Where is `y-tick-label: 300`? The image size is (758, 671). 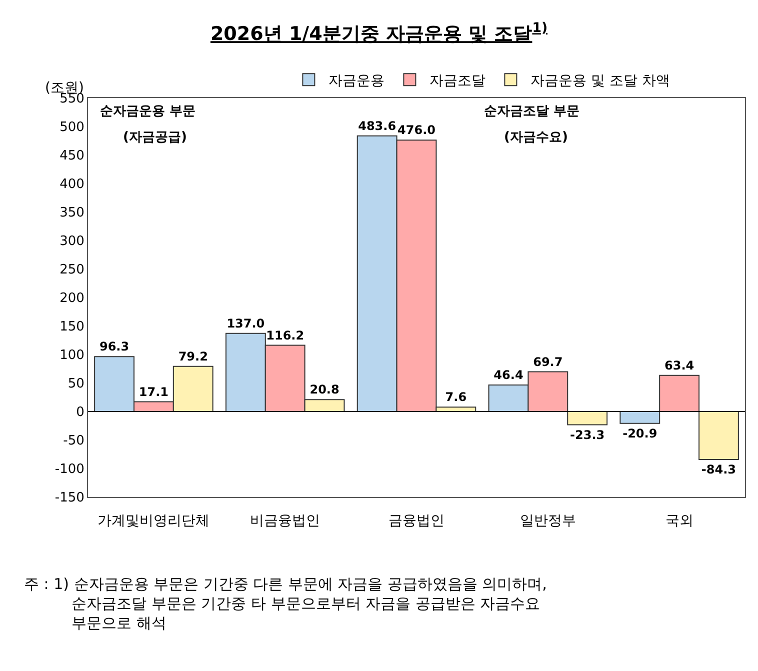
y-tick-label: 300 is located at coordinates (72, 242).